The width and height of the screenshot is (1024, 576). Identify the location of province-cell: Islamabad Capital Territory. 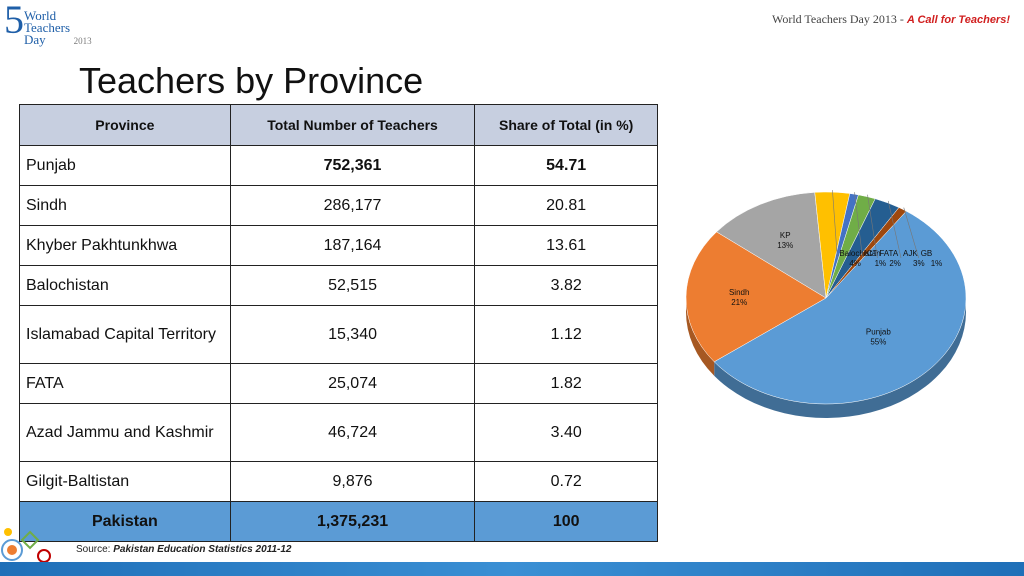
(125, 334).